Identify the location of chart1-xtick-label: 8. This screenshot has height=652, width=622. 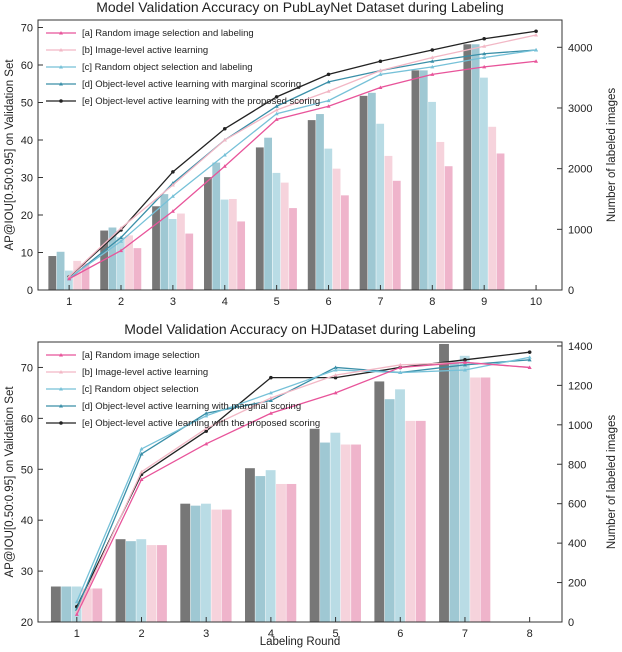
(432, 302).